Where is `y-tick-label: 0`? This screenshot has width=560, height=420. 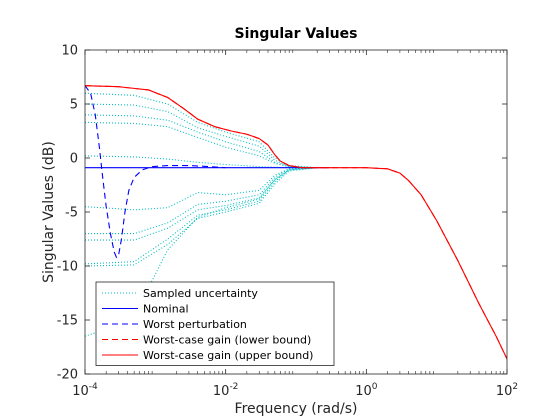
y-tick-label: 0 is located at coordinates (74, 159).